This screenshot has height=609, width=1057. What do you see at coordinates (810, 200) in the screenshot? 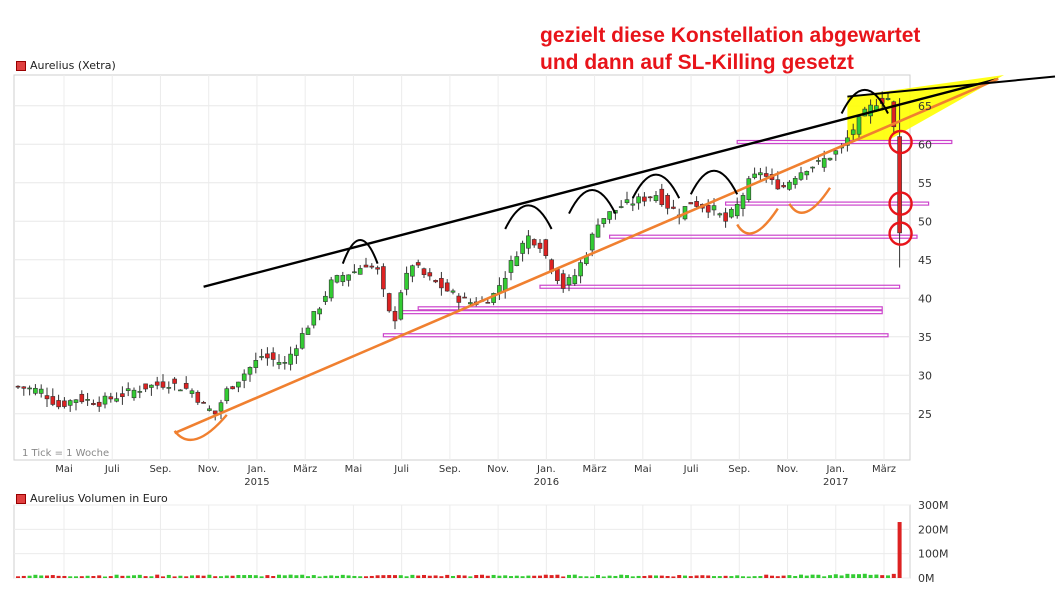
I see `bottom-arc` at bounding box center [810, 200].